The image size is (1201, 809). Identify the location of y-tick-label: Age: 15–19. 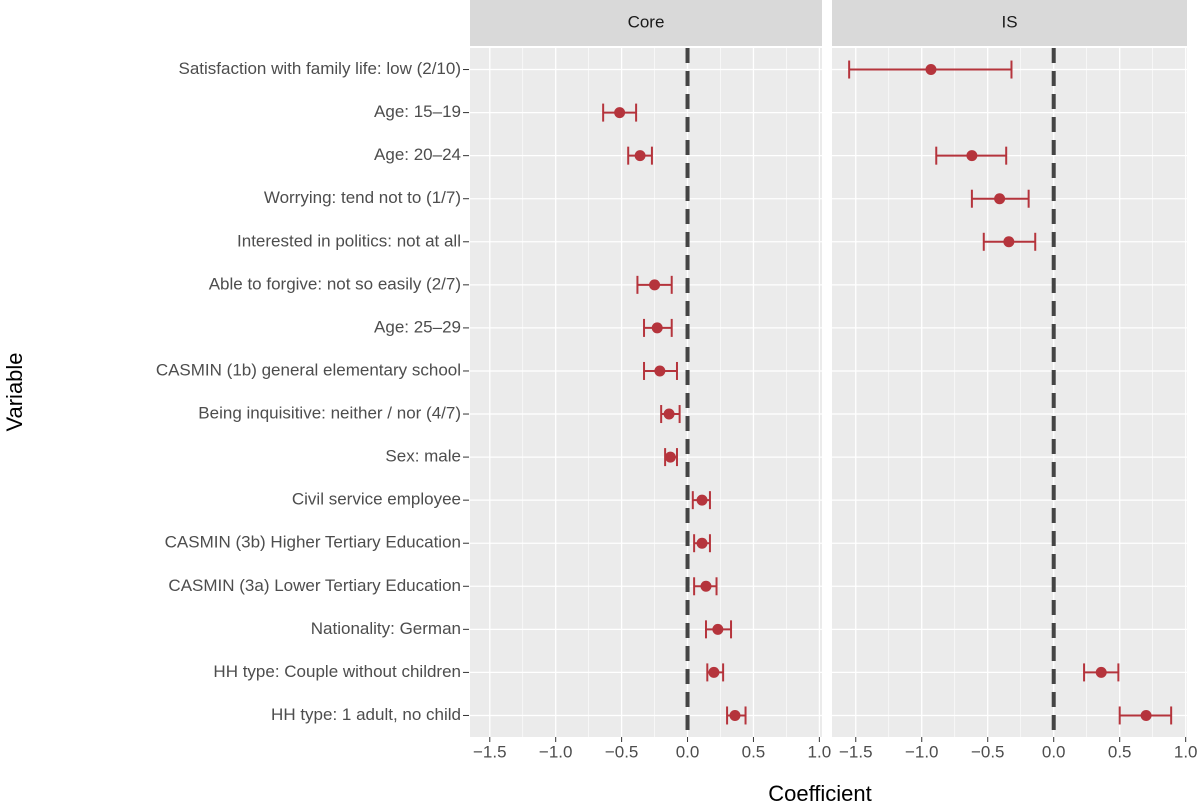
(417, 111).